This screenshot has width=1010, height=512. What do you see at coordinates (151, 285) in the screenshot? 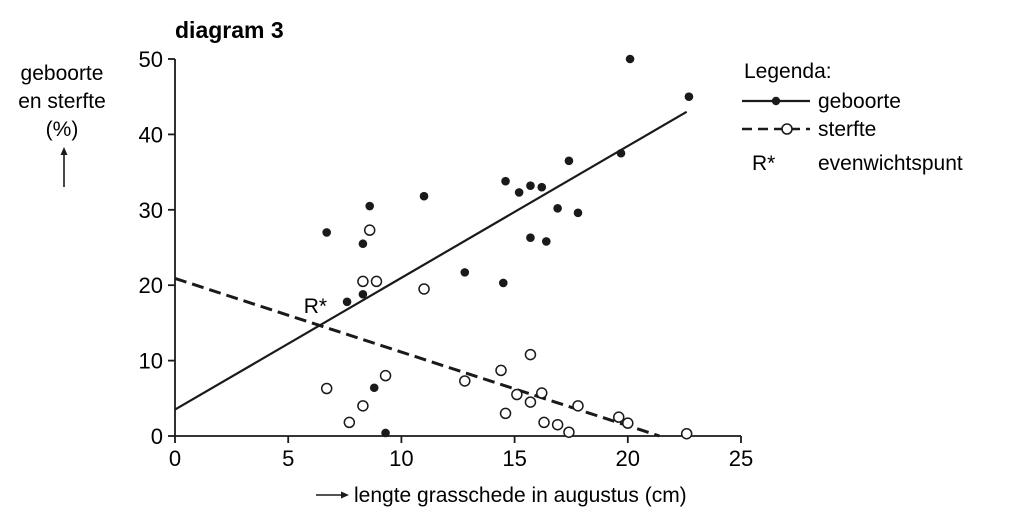
I see `y-tick-label: 20` at bounding box center [151, 285].